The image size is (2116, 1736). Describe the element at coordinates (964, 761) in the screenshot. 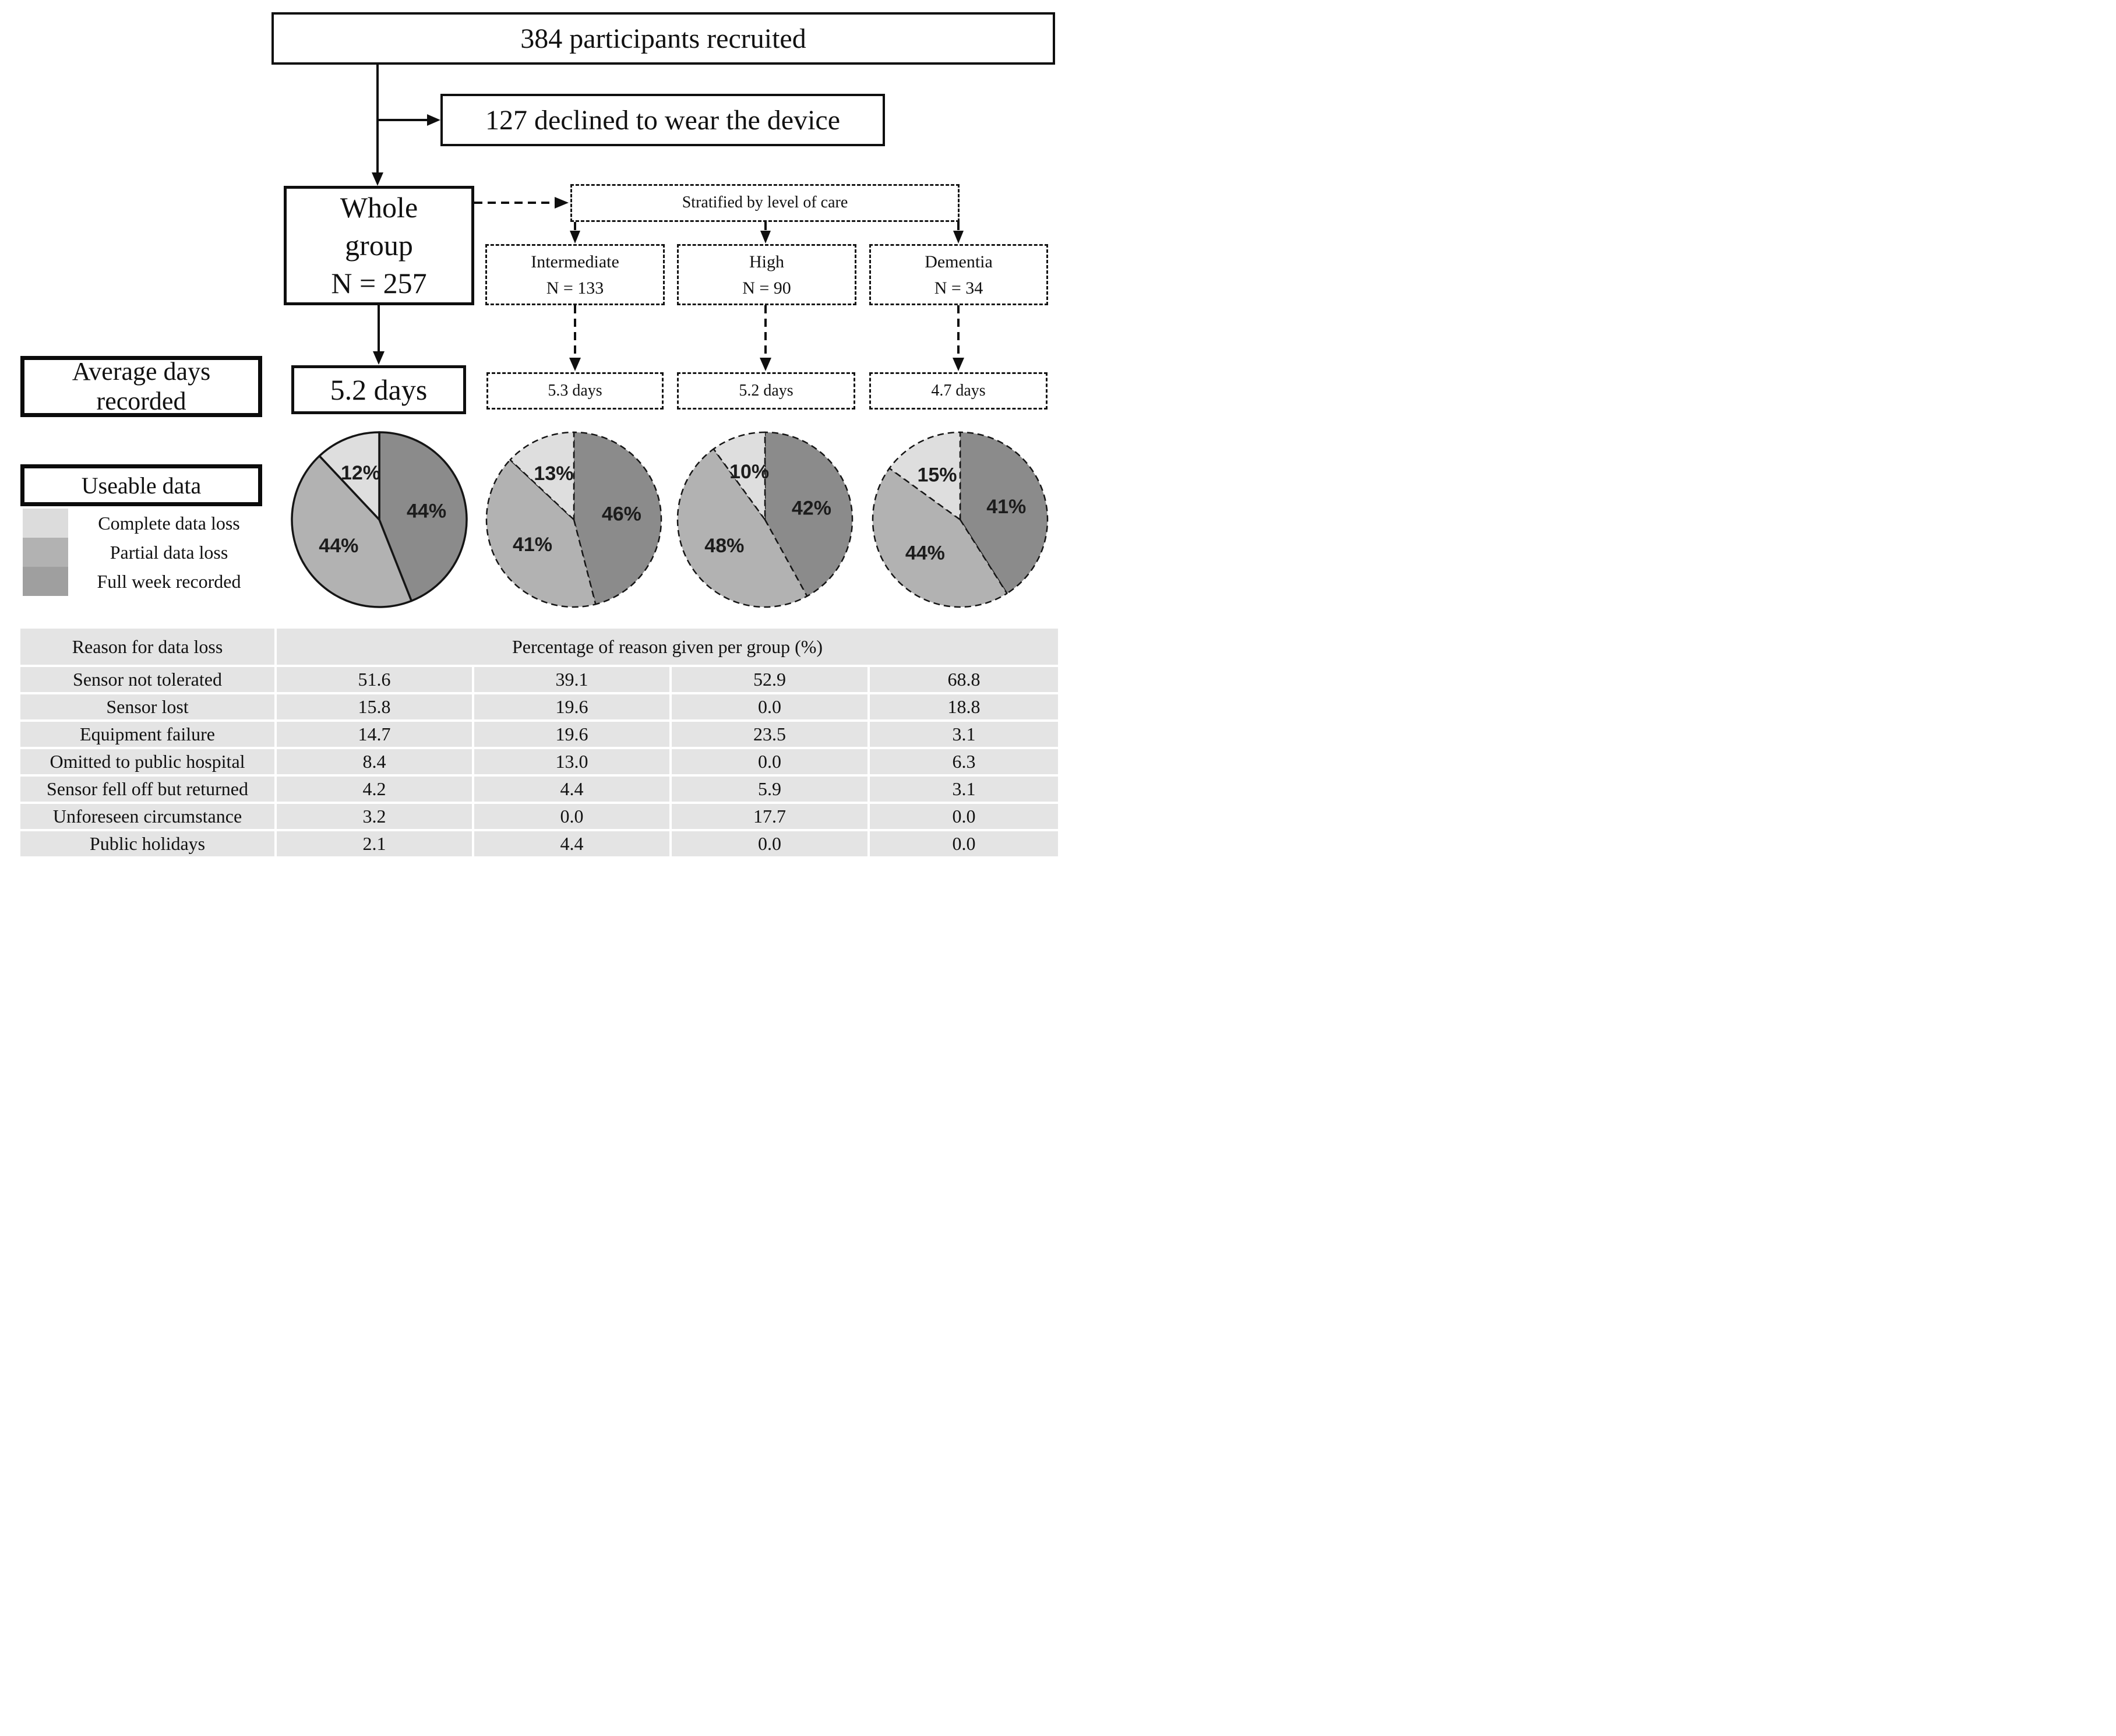

I see `row-value-dementia: 6.3` at that location.